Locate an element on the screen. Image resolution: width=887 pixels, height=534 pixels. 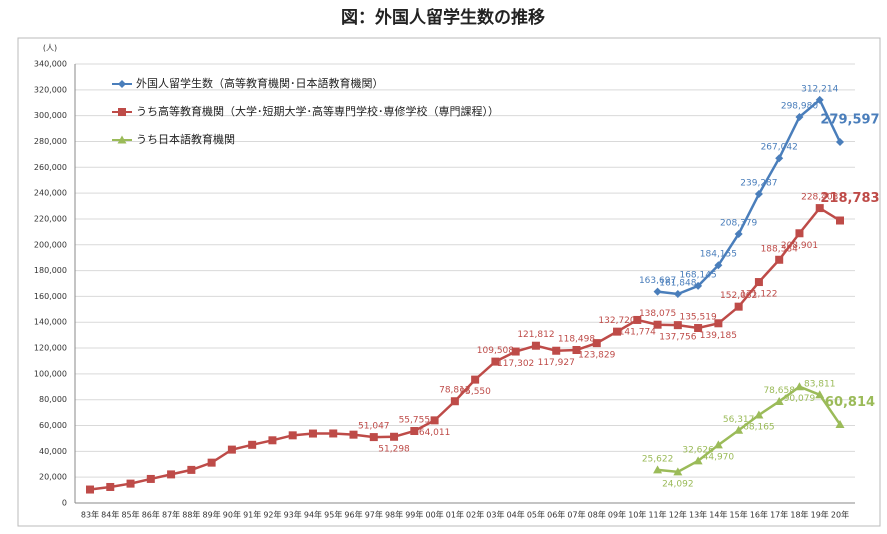
data-label: 239,287 is located at coordinates (758, 184).